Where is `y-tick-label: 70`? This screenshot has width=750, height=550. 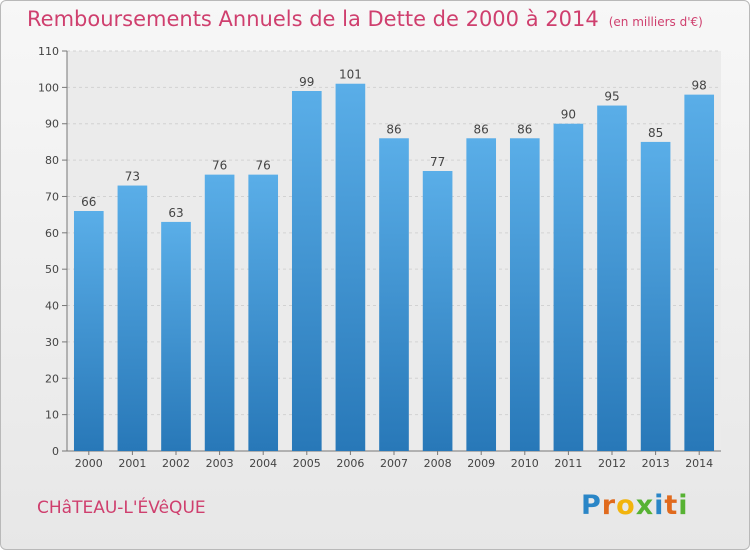
y-tick-label: 70 is located at coordinates (52, 196).